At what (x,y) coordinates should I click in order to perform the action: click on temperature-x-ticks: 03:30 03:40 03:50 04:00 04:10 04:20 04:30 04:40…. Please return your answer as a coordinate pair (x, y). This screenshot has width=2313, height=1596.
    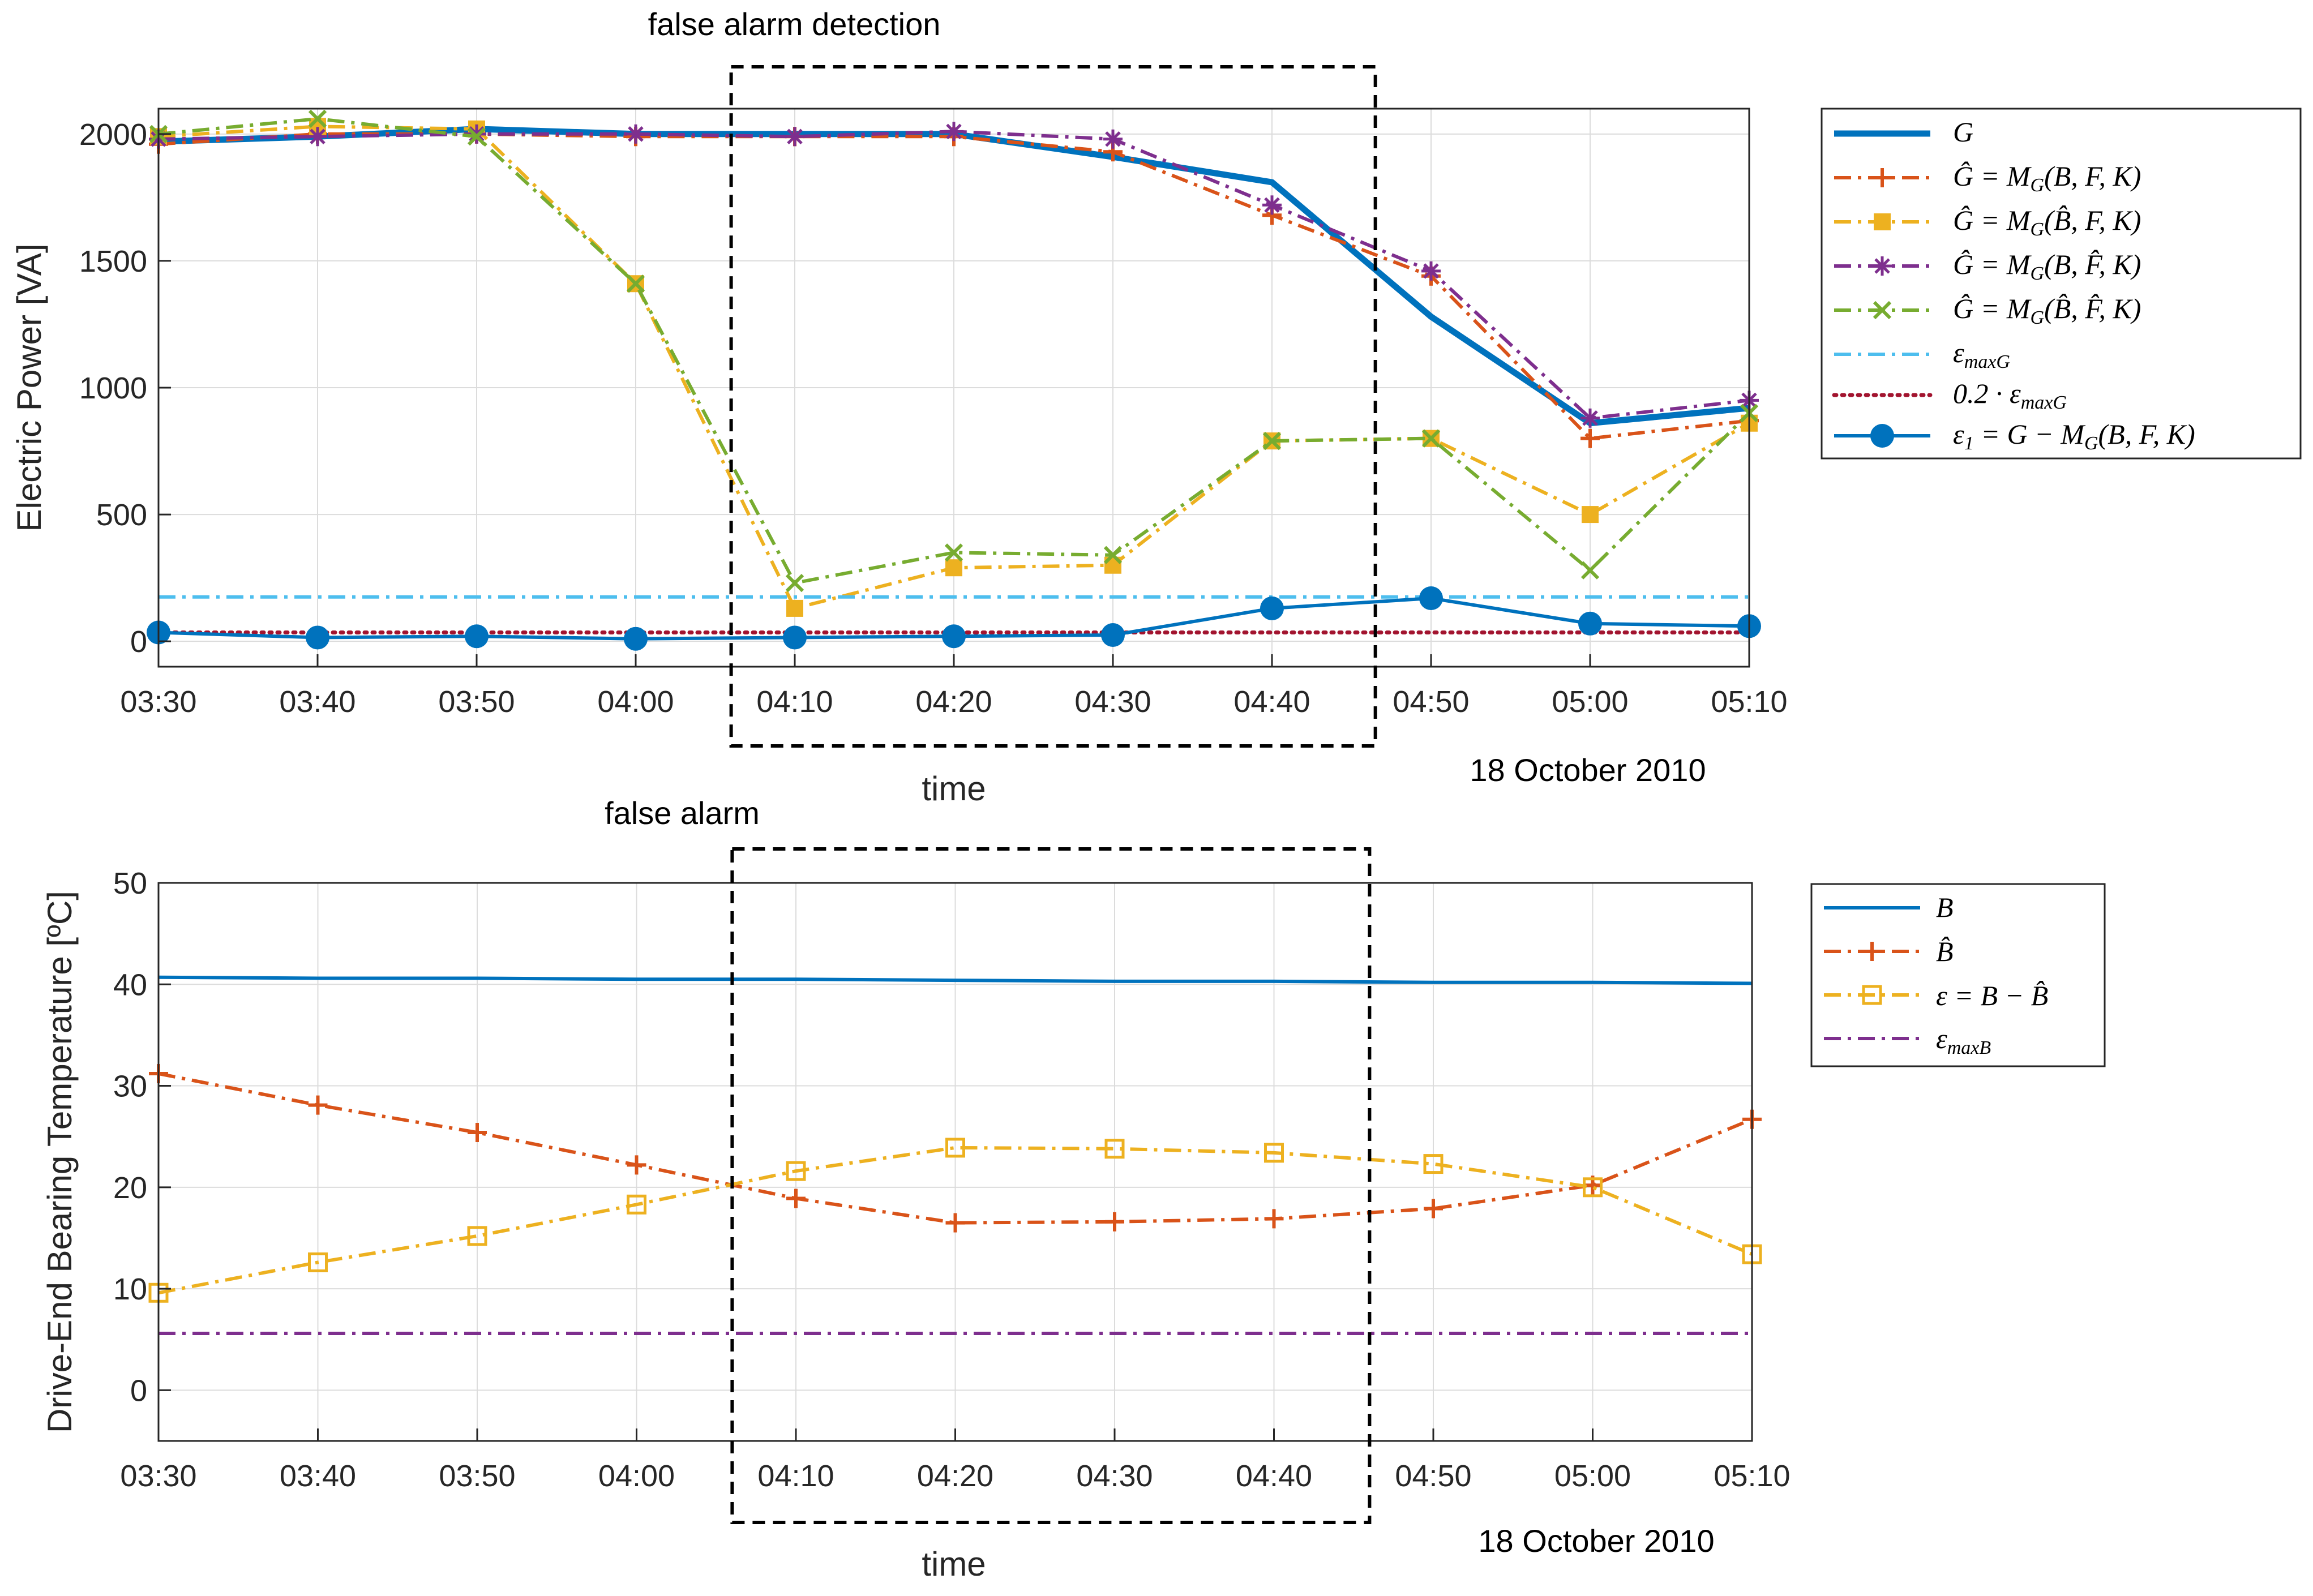
    Looking at the image, I should click on (955, 1461).